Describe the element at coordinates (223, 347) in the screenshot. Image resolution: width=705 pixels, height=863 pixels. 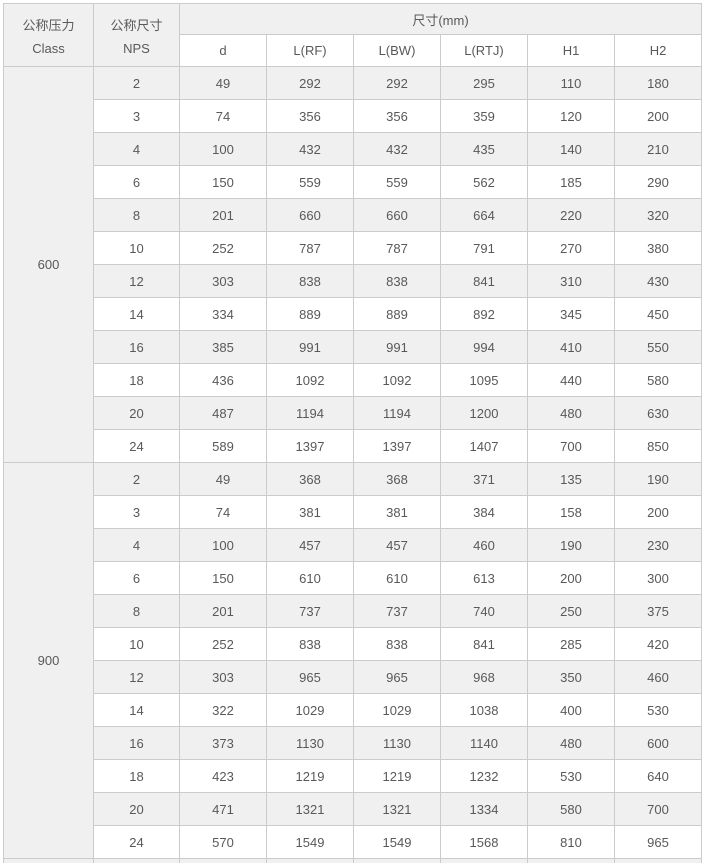
I see `table-cell: 385` at that location.